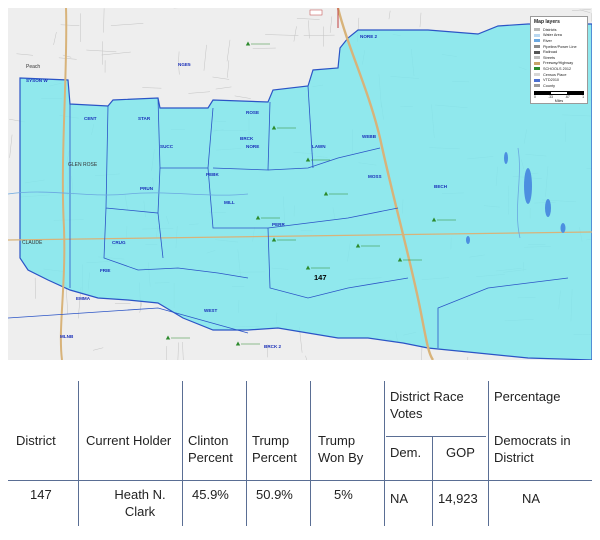  I want to click on legend-item: SCHOOLS 2012, so click(559, 69).